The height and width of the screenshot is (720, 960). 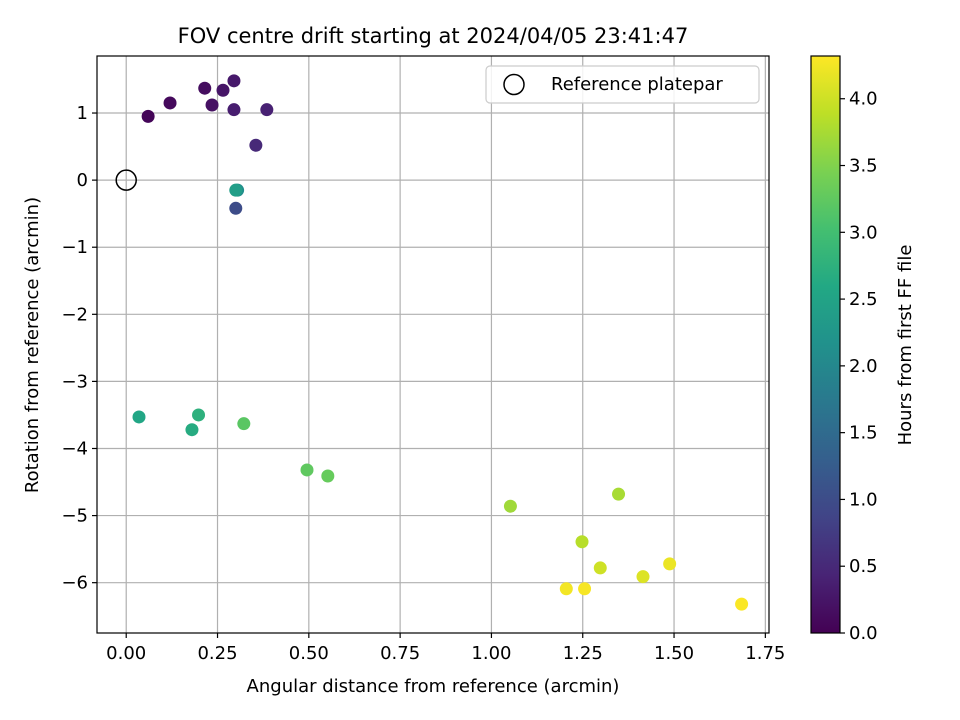 What do you see at coordinates (82, 180) in the screenshot?
I see `y-tick-label: 0` at bounding box center [82, 180].